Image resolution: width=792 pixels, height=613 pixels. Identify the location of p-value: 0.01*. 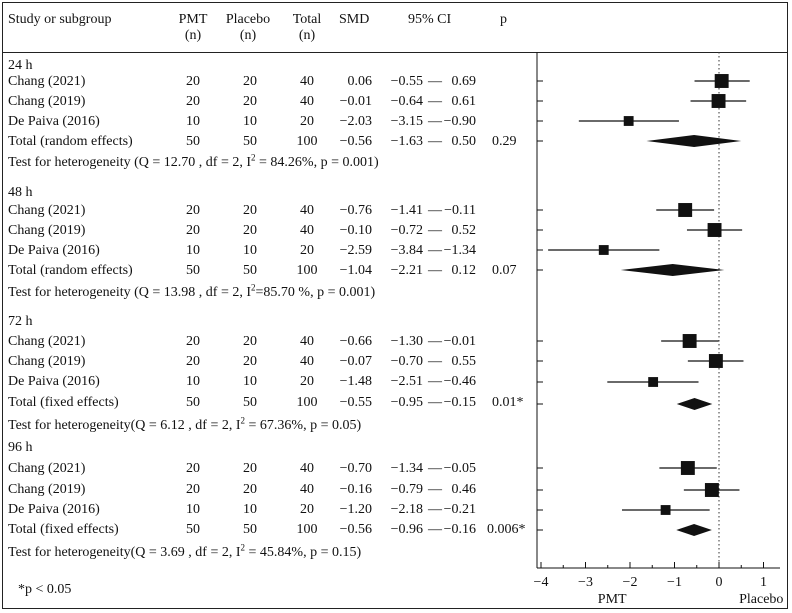
(508, 402).